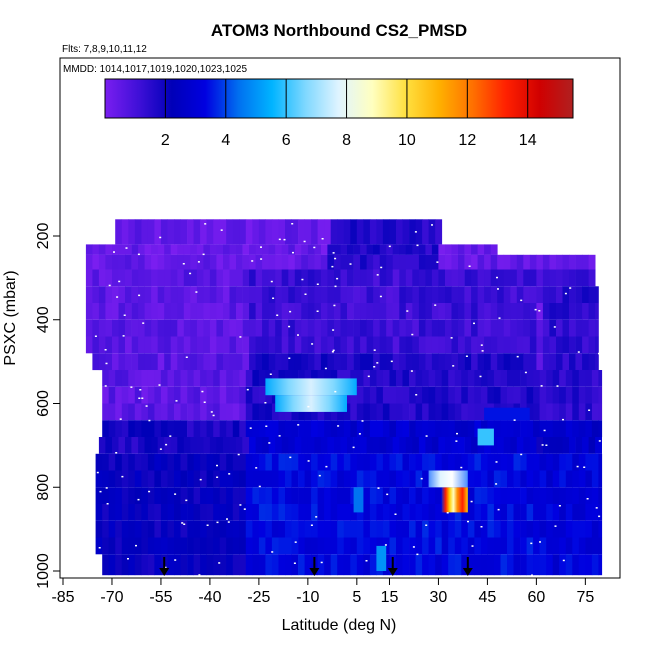 The image size is (650, 650). I want to click on colorbar-tick-label: 6, so click(286, 140).